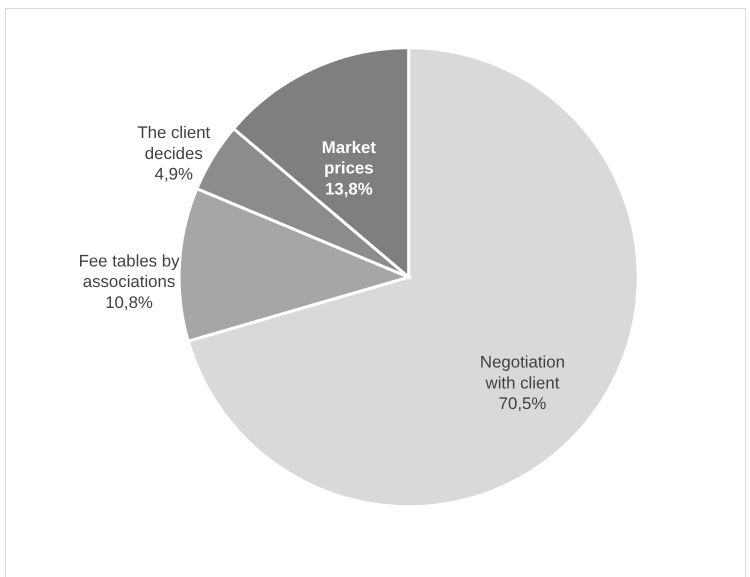 This screenshot has height=577, width=750. Describe the element at coordinates (129, 271) in the screenshot. I see `slice-label: Fee tables by associations` at that location.